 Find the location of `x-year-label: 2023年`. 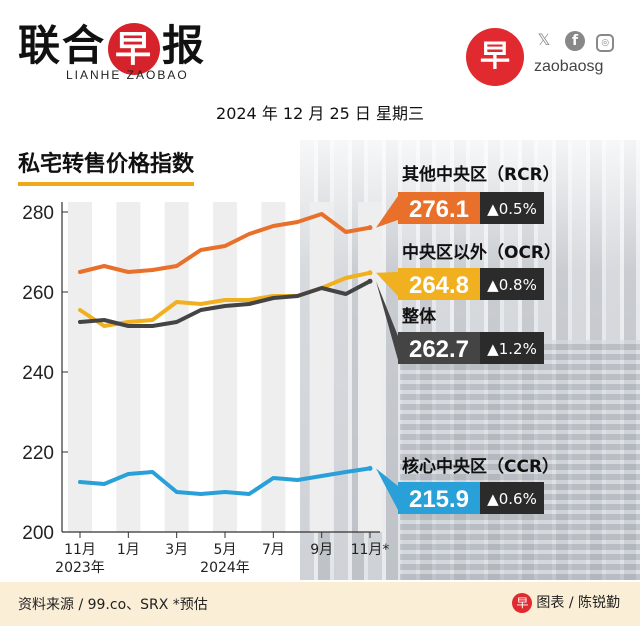

x-year-label: 2023年 is located at coordinates (80, 568).